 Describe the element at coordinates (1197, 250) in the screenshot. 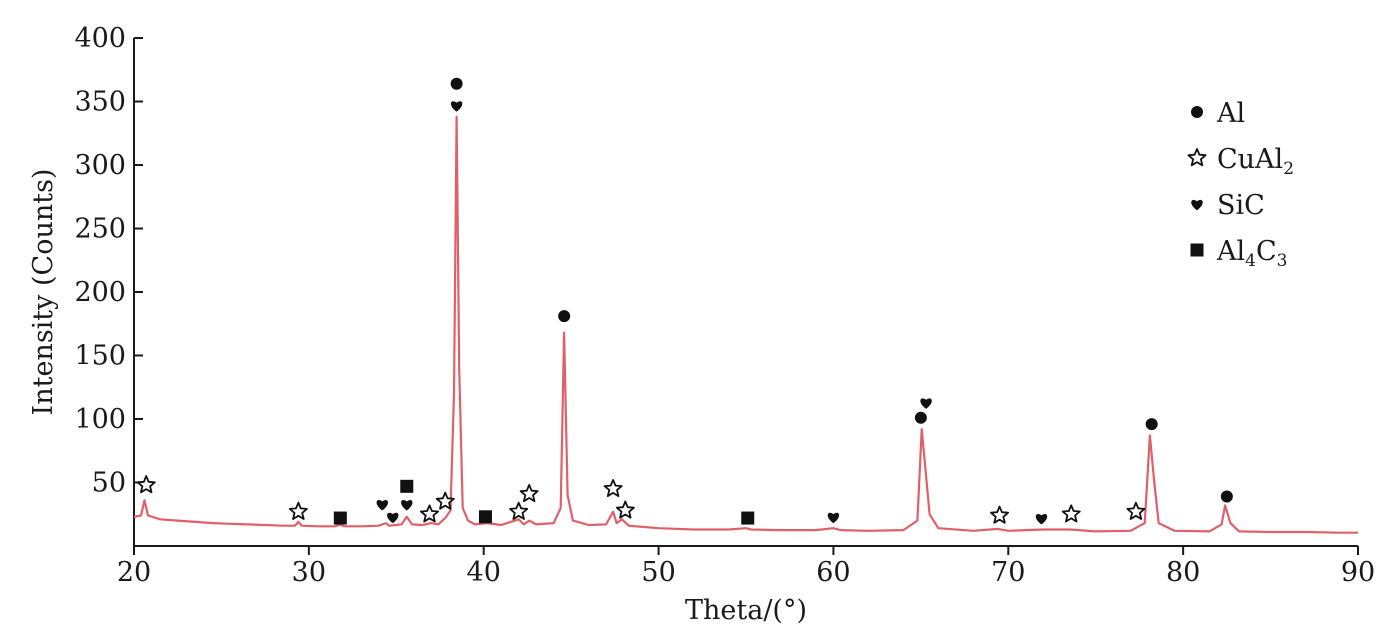

I see `legend-square-icon` at that location.